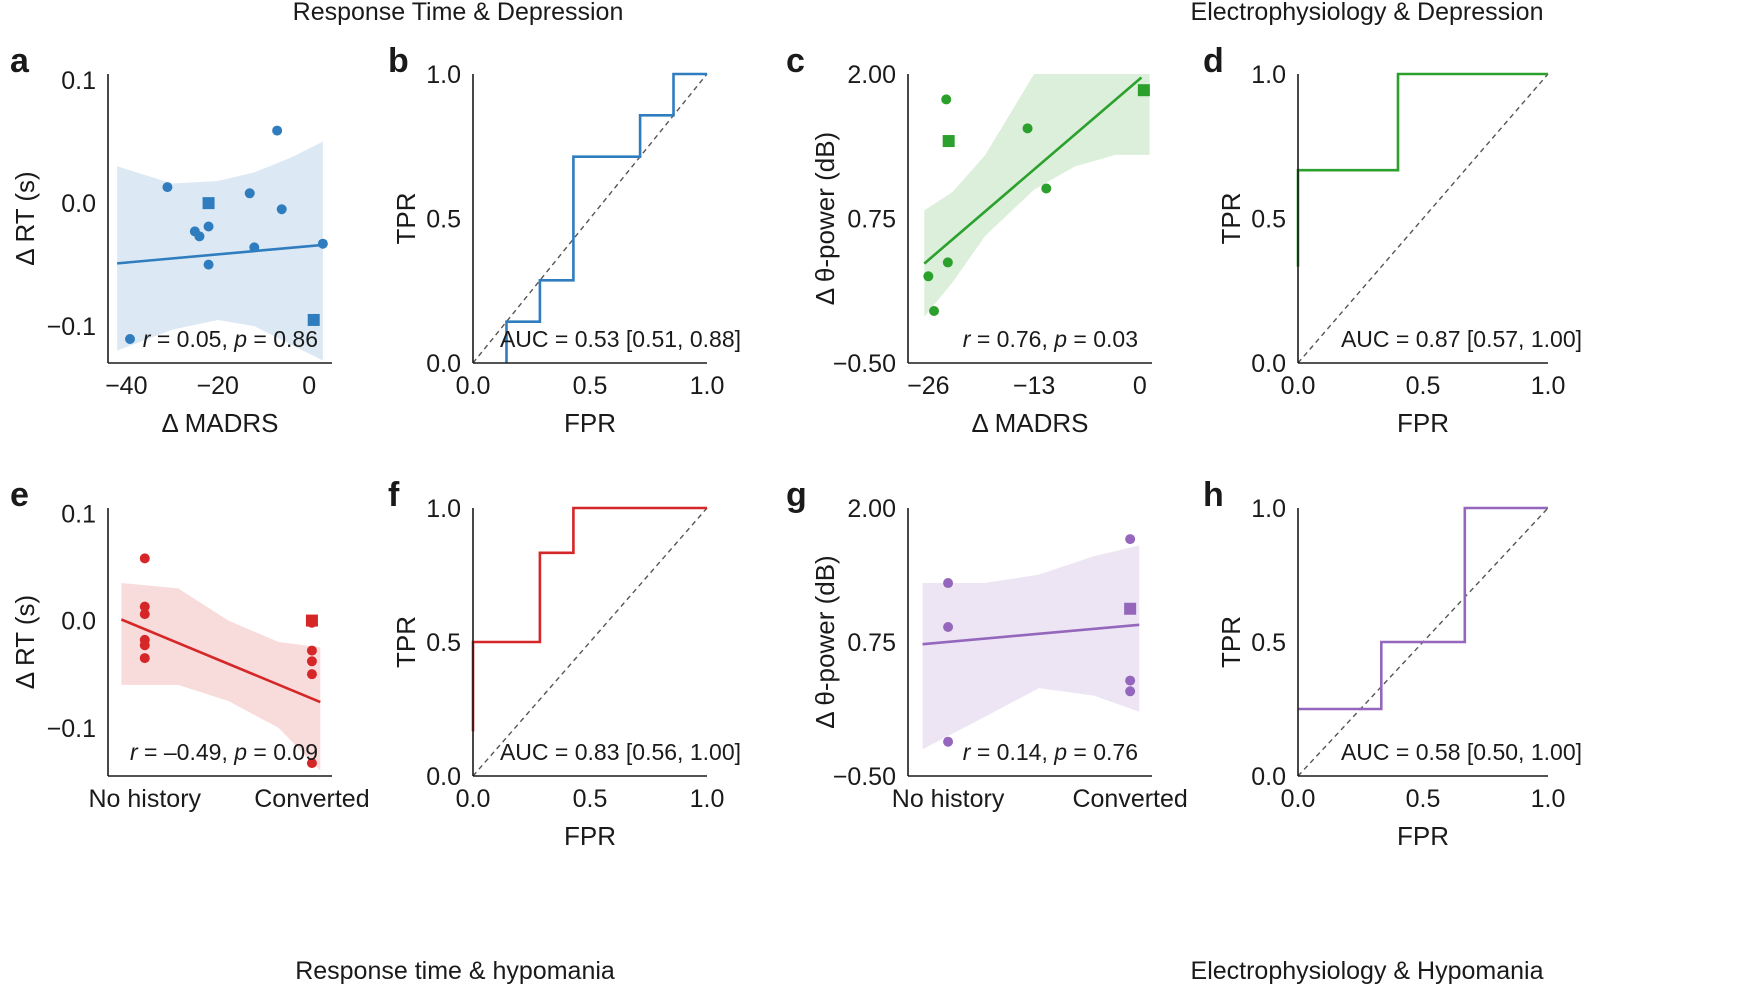 The width and height of the screenshot is (1745, 988). I want to click on x-tick-label-e: No history, so click(145, 799).